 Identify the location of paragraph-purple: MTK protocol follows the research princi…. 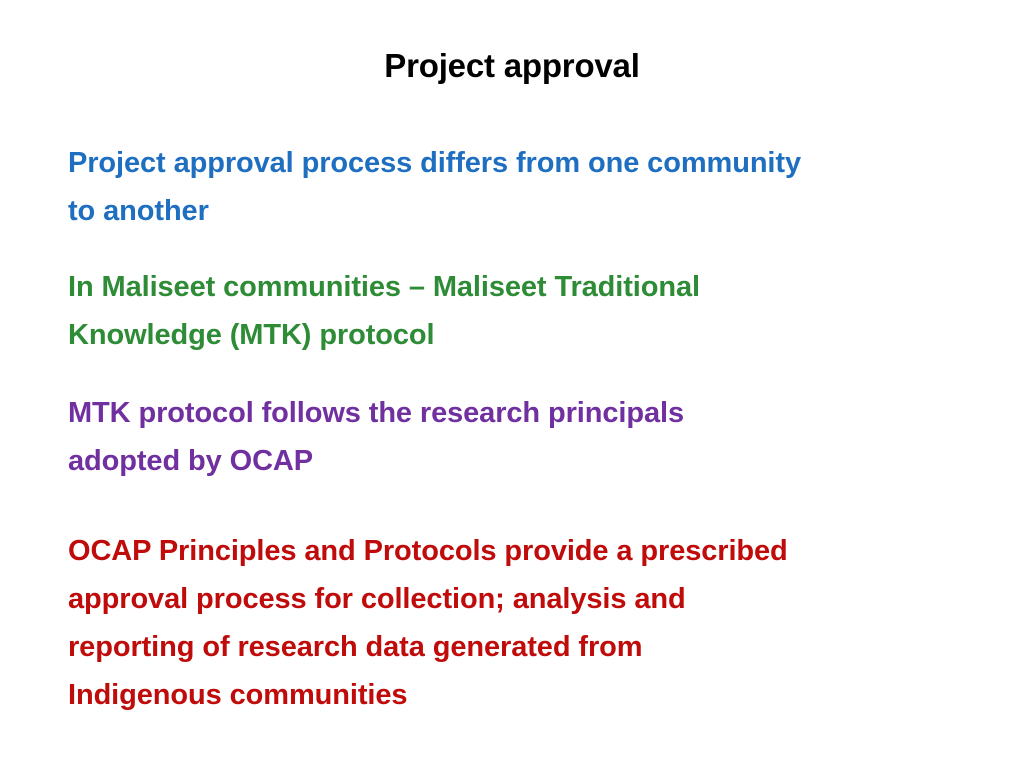
(518, 437).